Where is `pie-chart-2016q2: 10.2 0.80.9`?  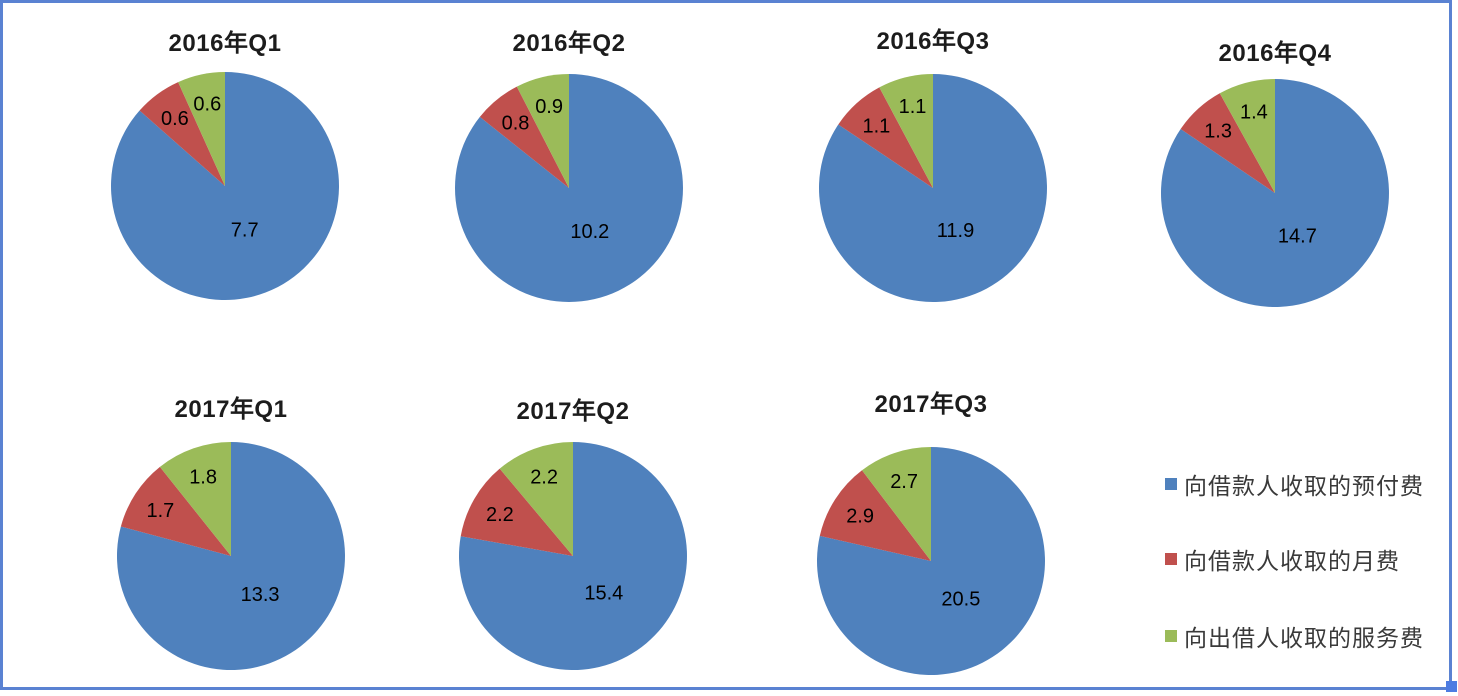 pie-chart-2016q2: 10.2 0.80.9 is located at coordinates (568, 188).